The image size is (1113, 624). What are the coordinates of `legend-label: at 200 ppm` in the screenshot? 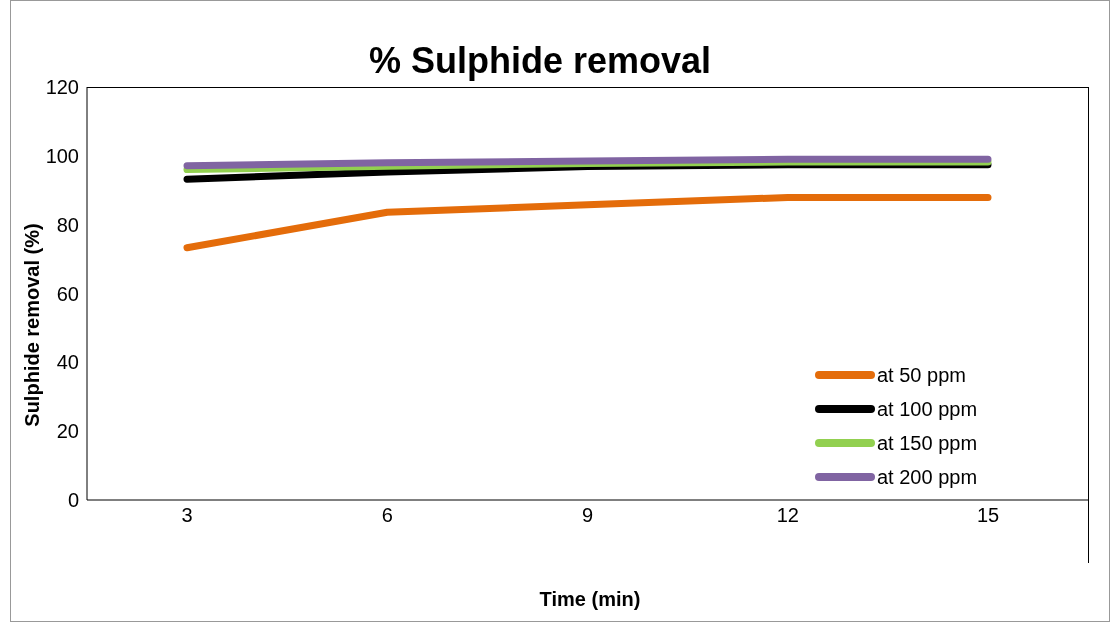 It's located at (927, 477).